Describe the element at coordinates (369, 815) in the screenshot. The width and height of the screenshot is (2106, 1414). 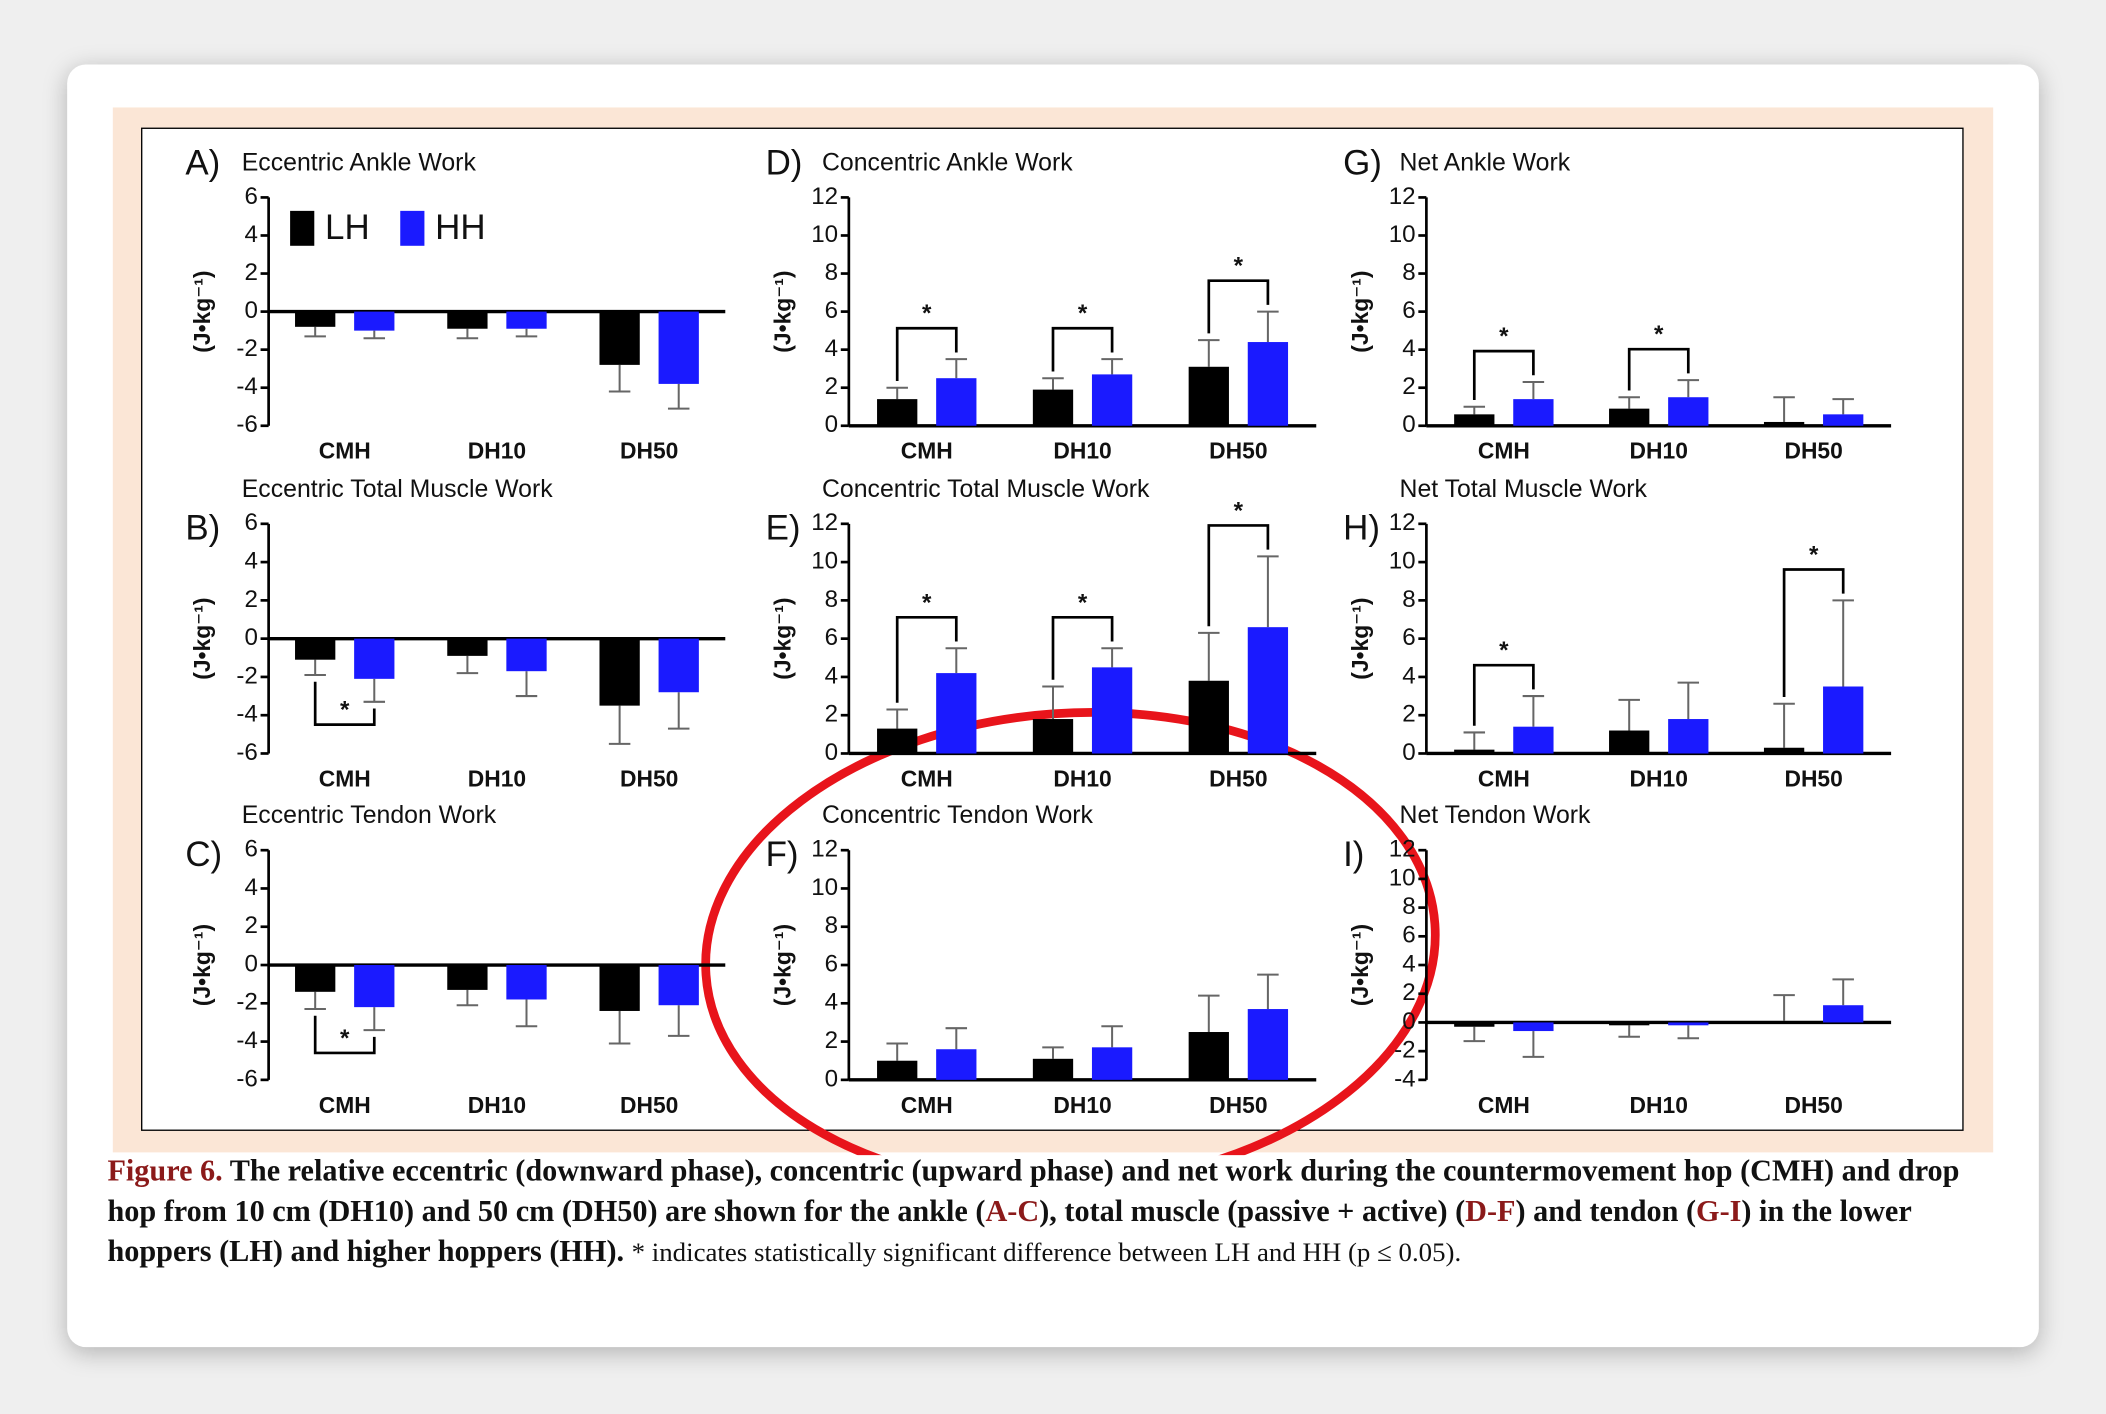
I see `panel-title: Eccentric Tendon Work` at that location.